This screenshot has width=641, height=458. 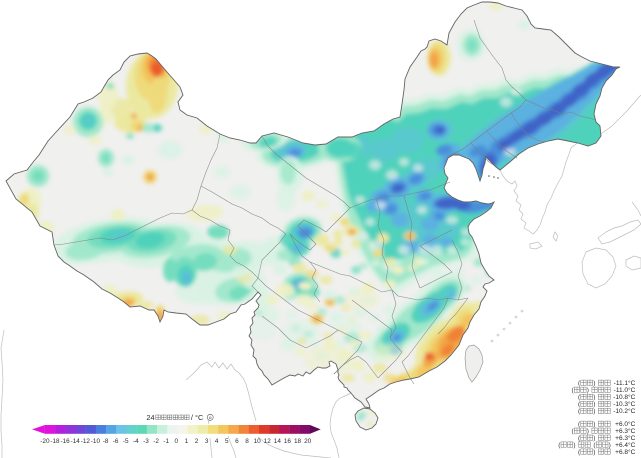 What do you see at coordinates (76, 441) in the screenshot?
I see `svg-text: -14` at bounding box center [76, 441].